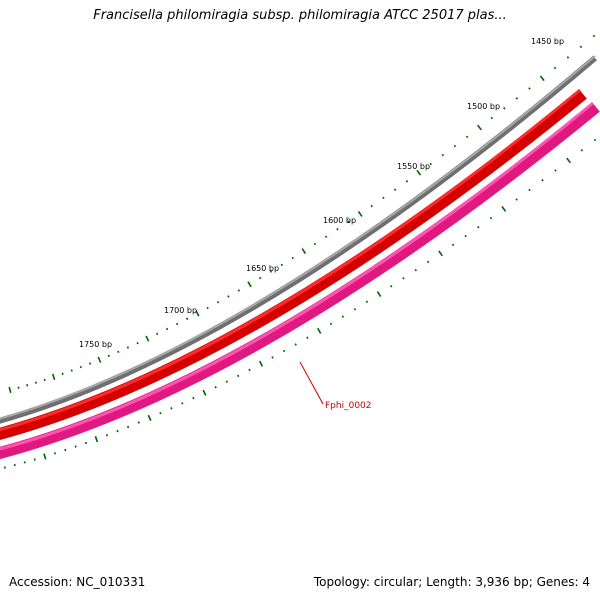 This screenshot has height=600, width=600. Describe the element at coordinates (262, 268) in the screenshot. I see `tick-label-1650: 1650 bp` at that location.